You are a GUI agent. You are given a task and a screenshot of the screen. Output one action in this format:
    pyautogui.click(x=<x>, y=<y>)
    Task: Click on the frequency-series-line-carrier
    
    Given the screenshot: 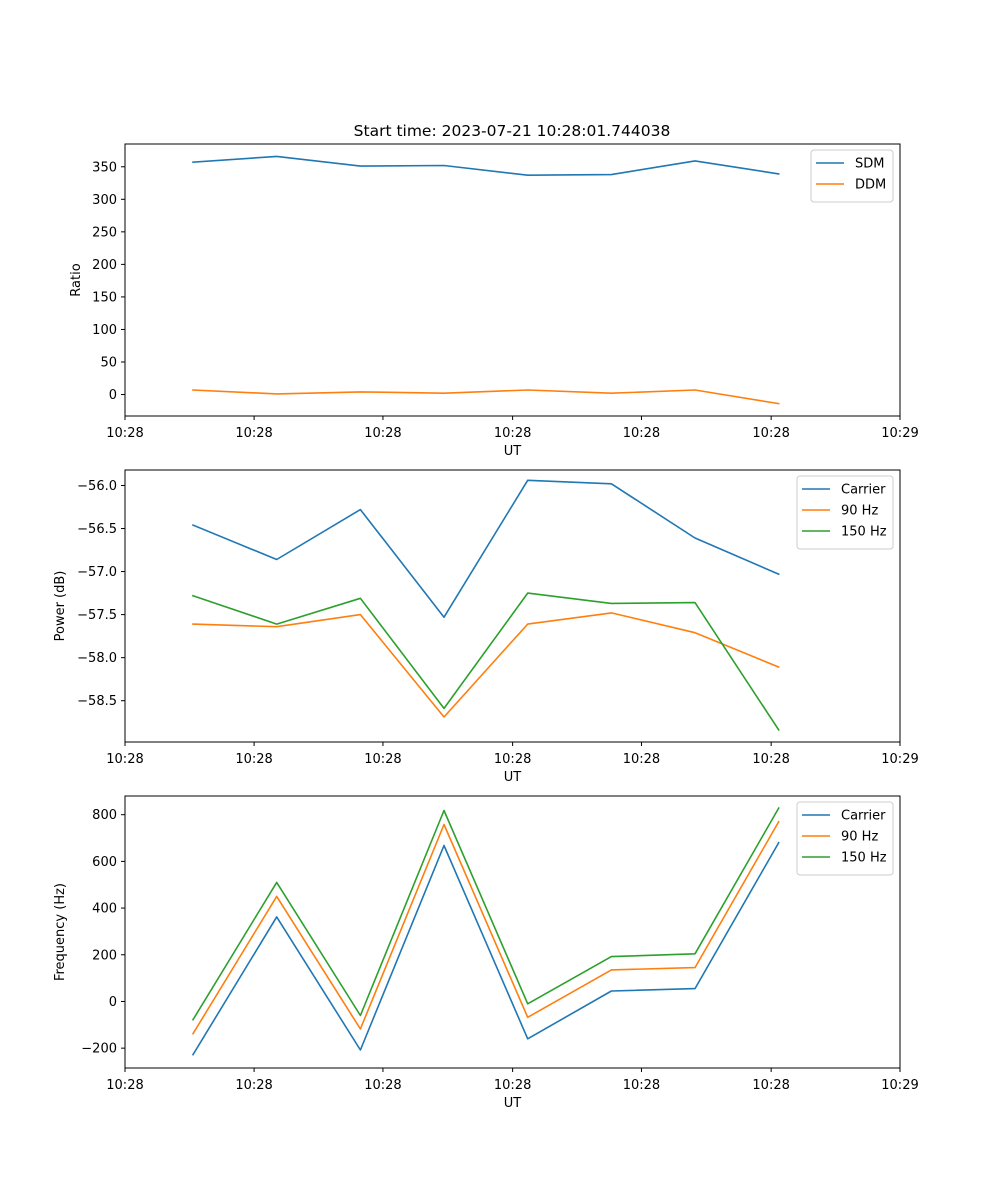 What is the action you would take?
    pyautogui.click(x=485, y=948)
    